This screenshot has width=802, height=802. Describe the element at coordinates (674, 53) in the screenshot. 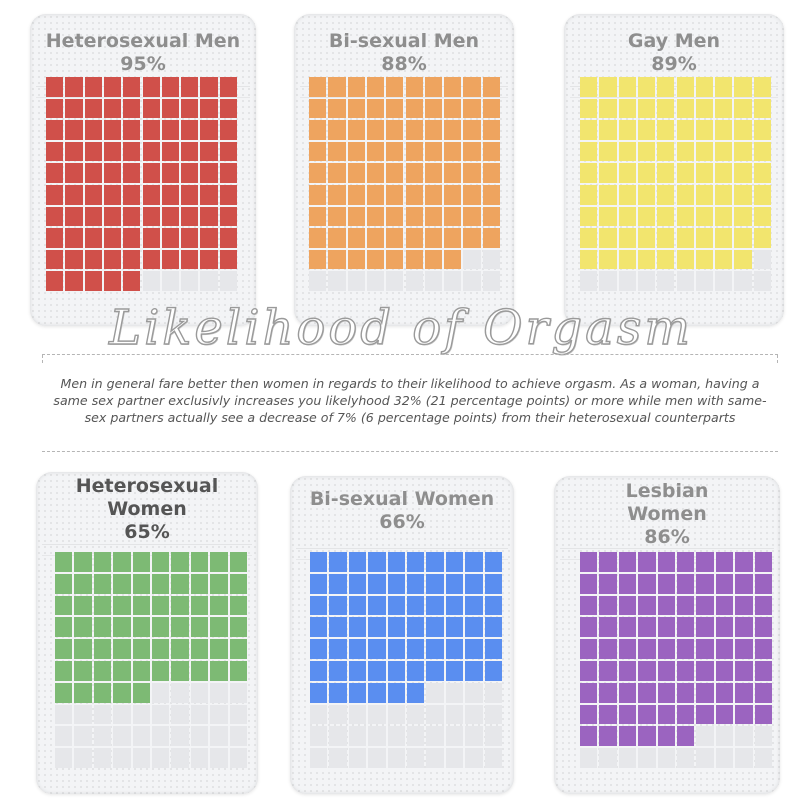

I see `panel-title-gay-men: Gay Men 89%` at that location.